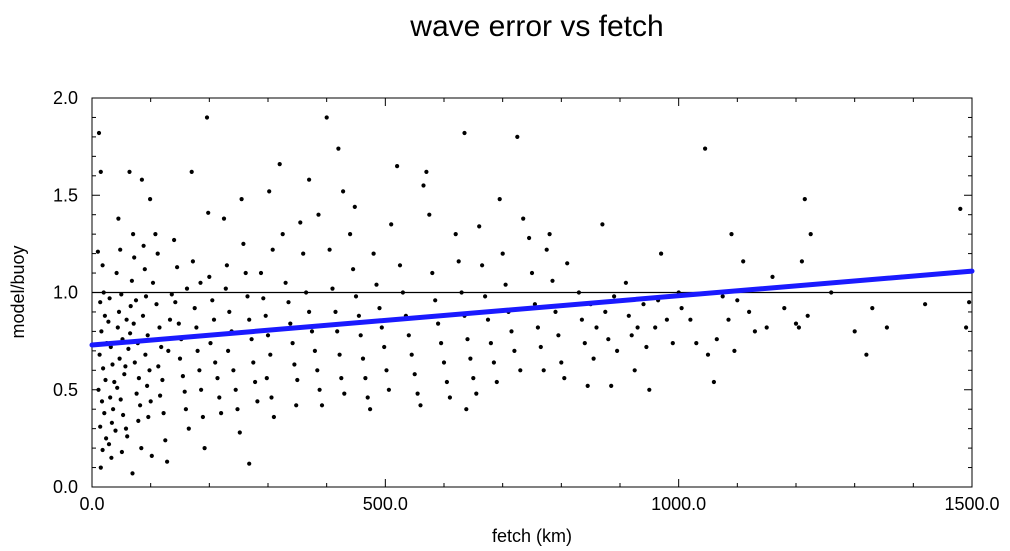  Describe the element at coordinates (385, 504) in the screenshot. I see `x-tick-label: 500.0` at that location.